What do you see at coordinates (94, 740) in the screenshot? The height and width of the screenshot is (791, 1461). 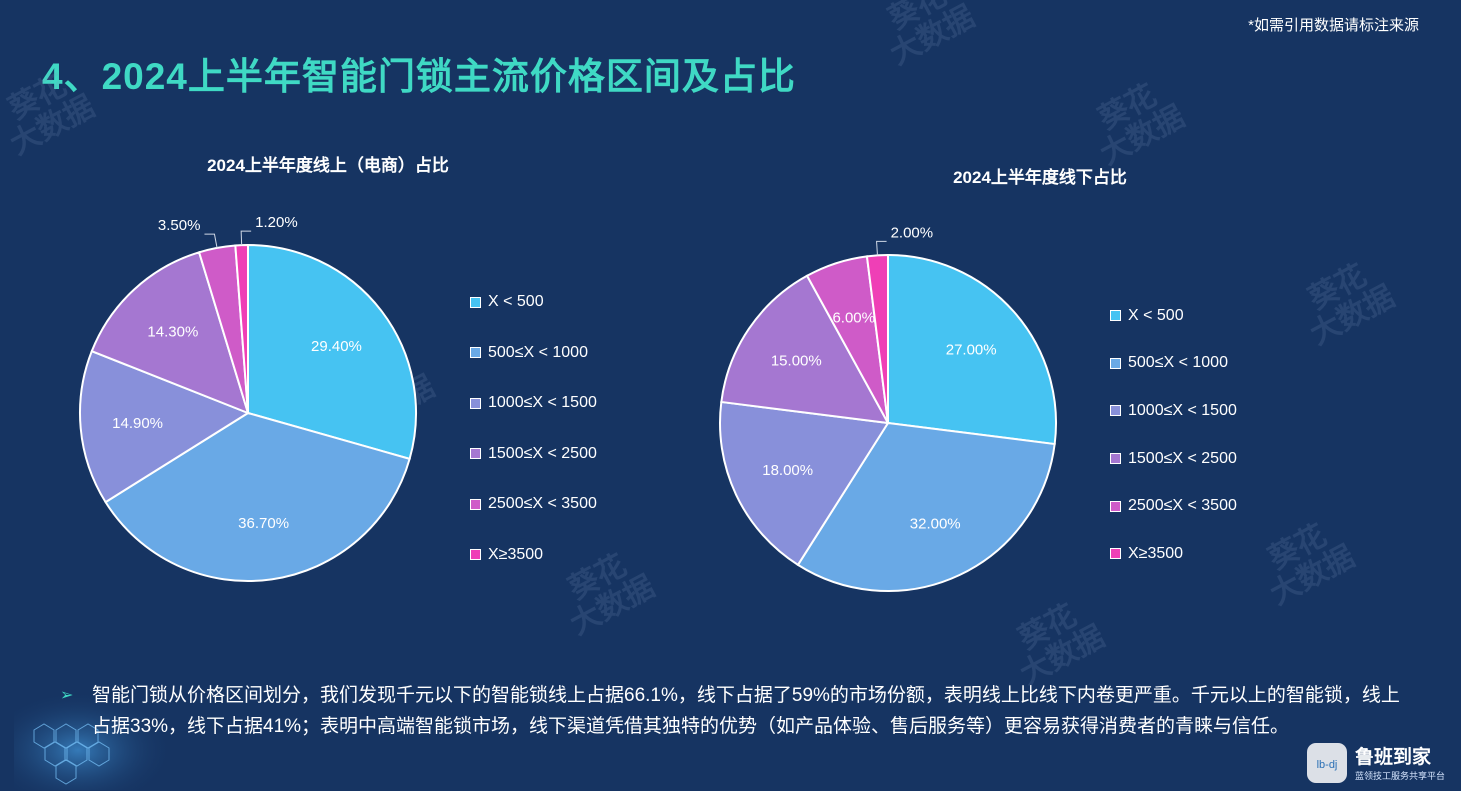 I see `decorative-hex-graphic` at bounding box center [94, 740].